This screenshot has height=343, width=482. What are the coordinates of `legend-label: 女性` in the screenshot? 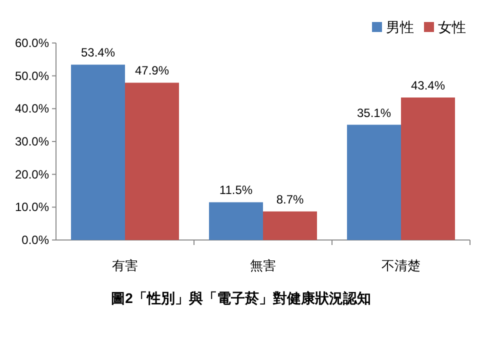 It's located at (452, 27).